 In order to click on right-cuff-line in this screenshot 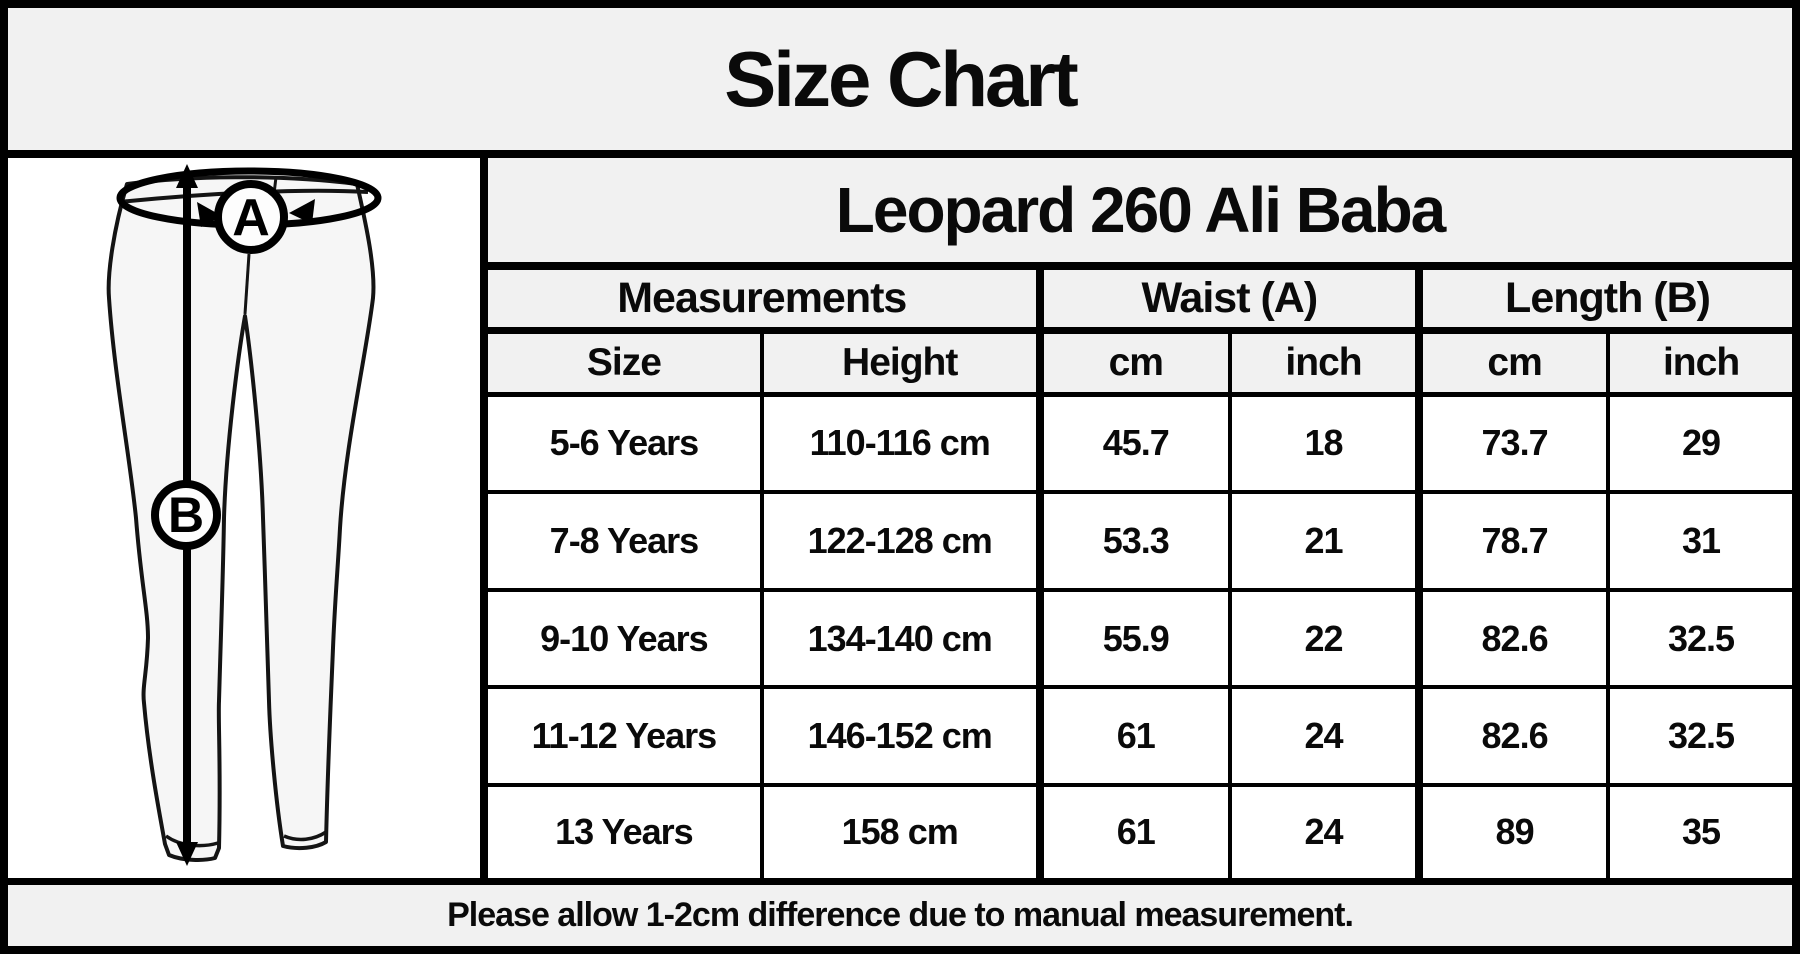, I will do `click(305, 836)`.